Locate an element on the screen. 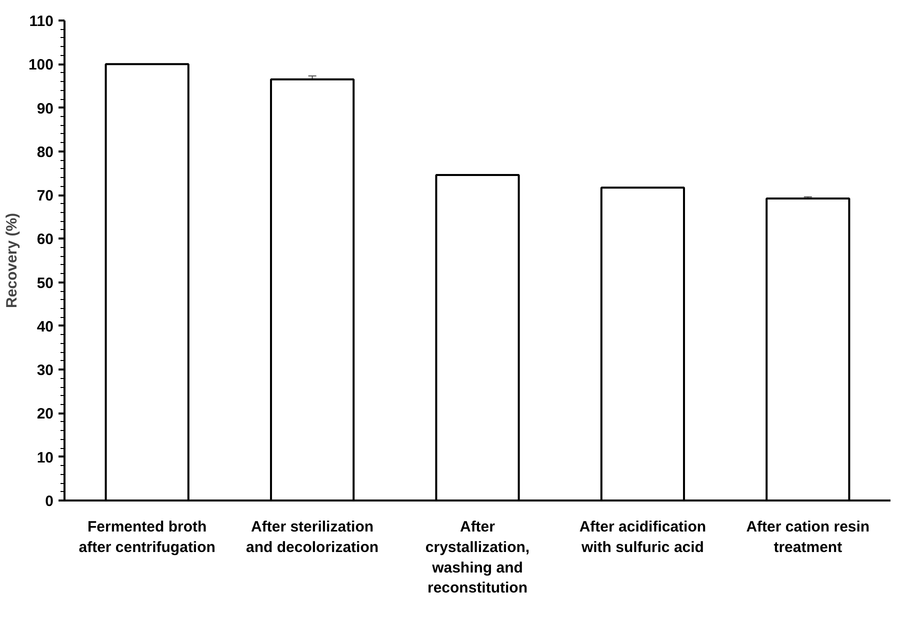 The image size is (918, 618). x-tick-label: After sterilization and decolorization is located at coordinates (312, 537).